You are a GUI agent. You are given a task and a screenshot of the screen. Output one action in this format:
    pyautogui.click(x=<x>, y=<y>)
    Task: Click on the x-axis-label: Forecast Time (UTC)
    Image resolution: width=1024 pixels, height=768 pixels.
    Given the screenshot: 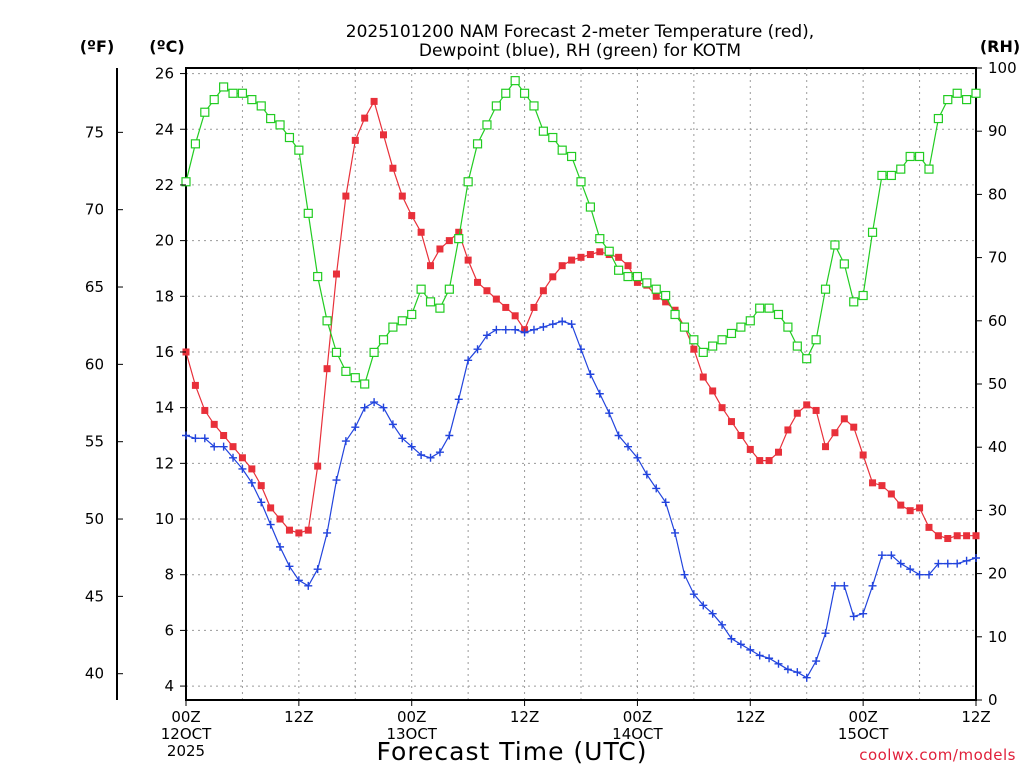 What is the action you would take?
    pyautogui.click(x=512, y=751)
    